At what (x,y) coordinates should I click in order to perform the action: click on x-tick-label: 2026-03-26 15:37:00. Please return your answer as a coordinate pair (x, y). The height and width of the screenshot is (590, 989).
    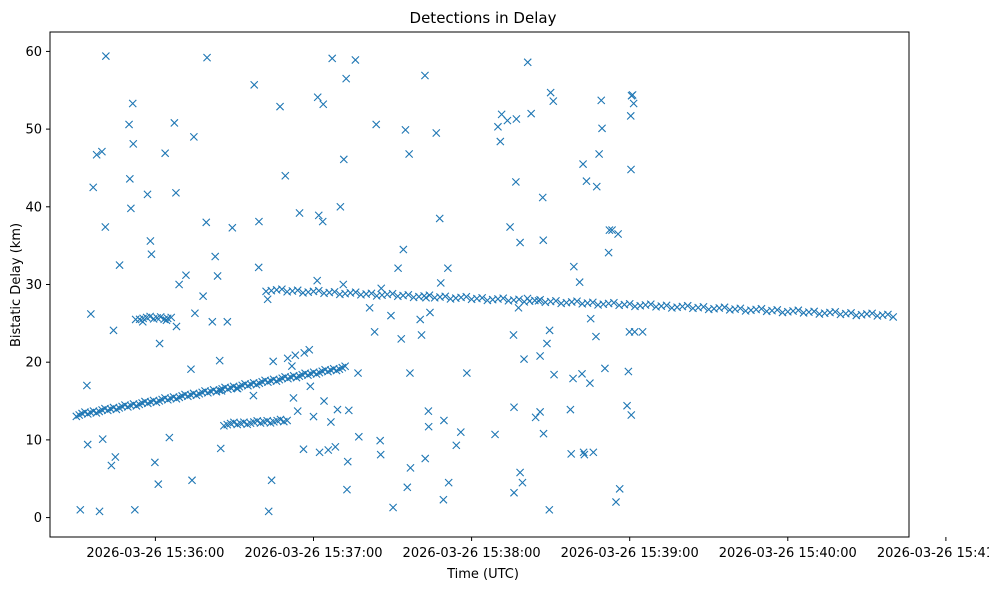
    Looking at the image, I should click on (313, 553).